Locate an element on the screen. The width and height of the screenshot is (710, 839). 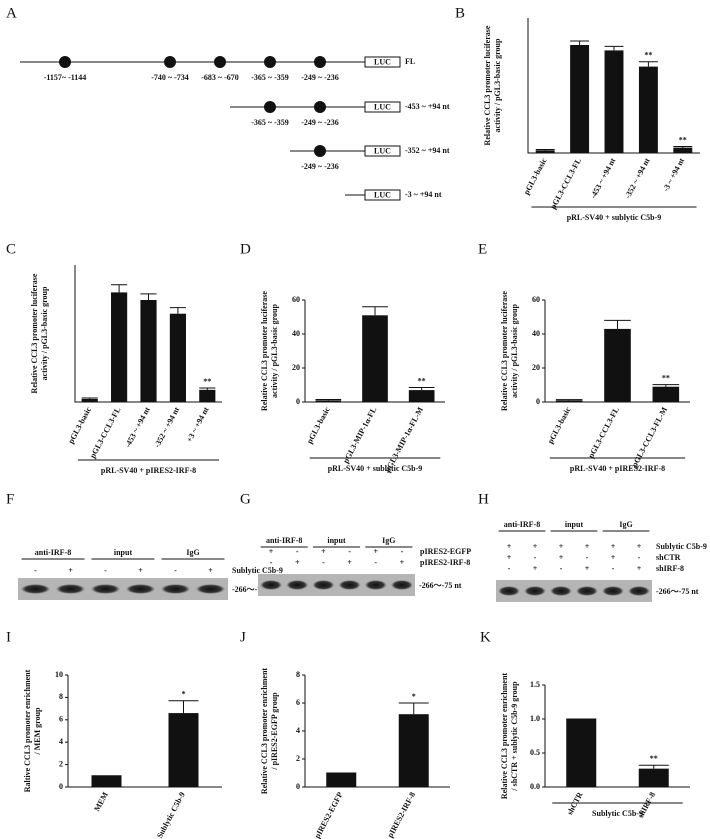
site-label: -683 ~ -670 is located at coordinates (220, 77).